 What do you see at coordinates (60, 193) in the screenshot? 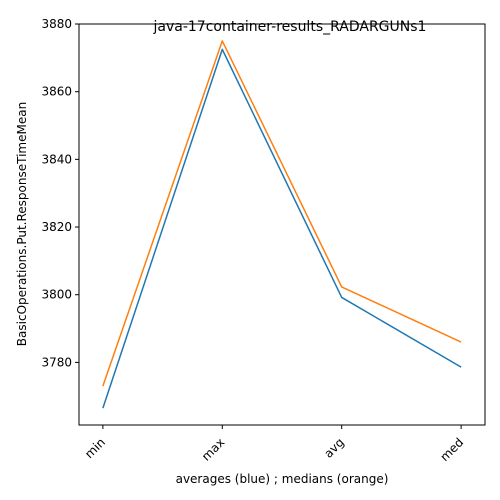
I see `y-axis: 3780 3800 3820 3840 3860 3880` at bounding box center [60, 193].